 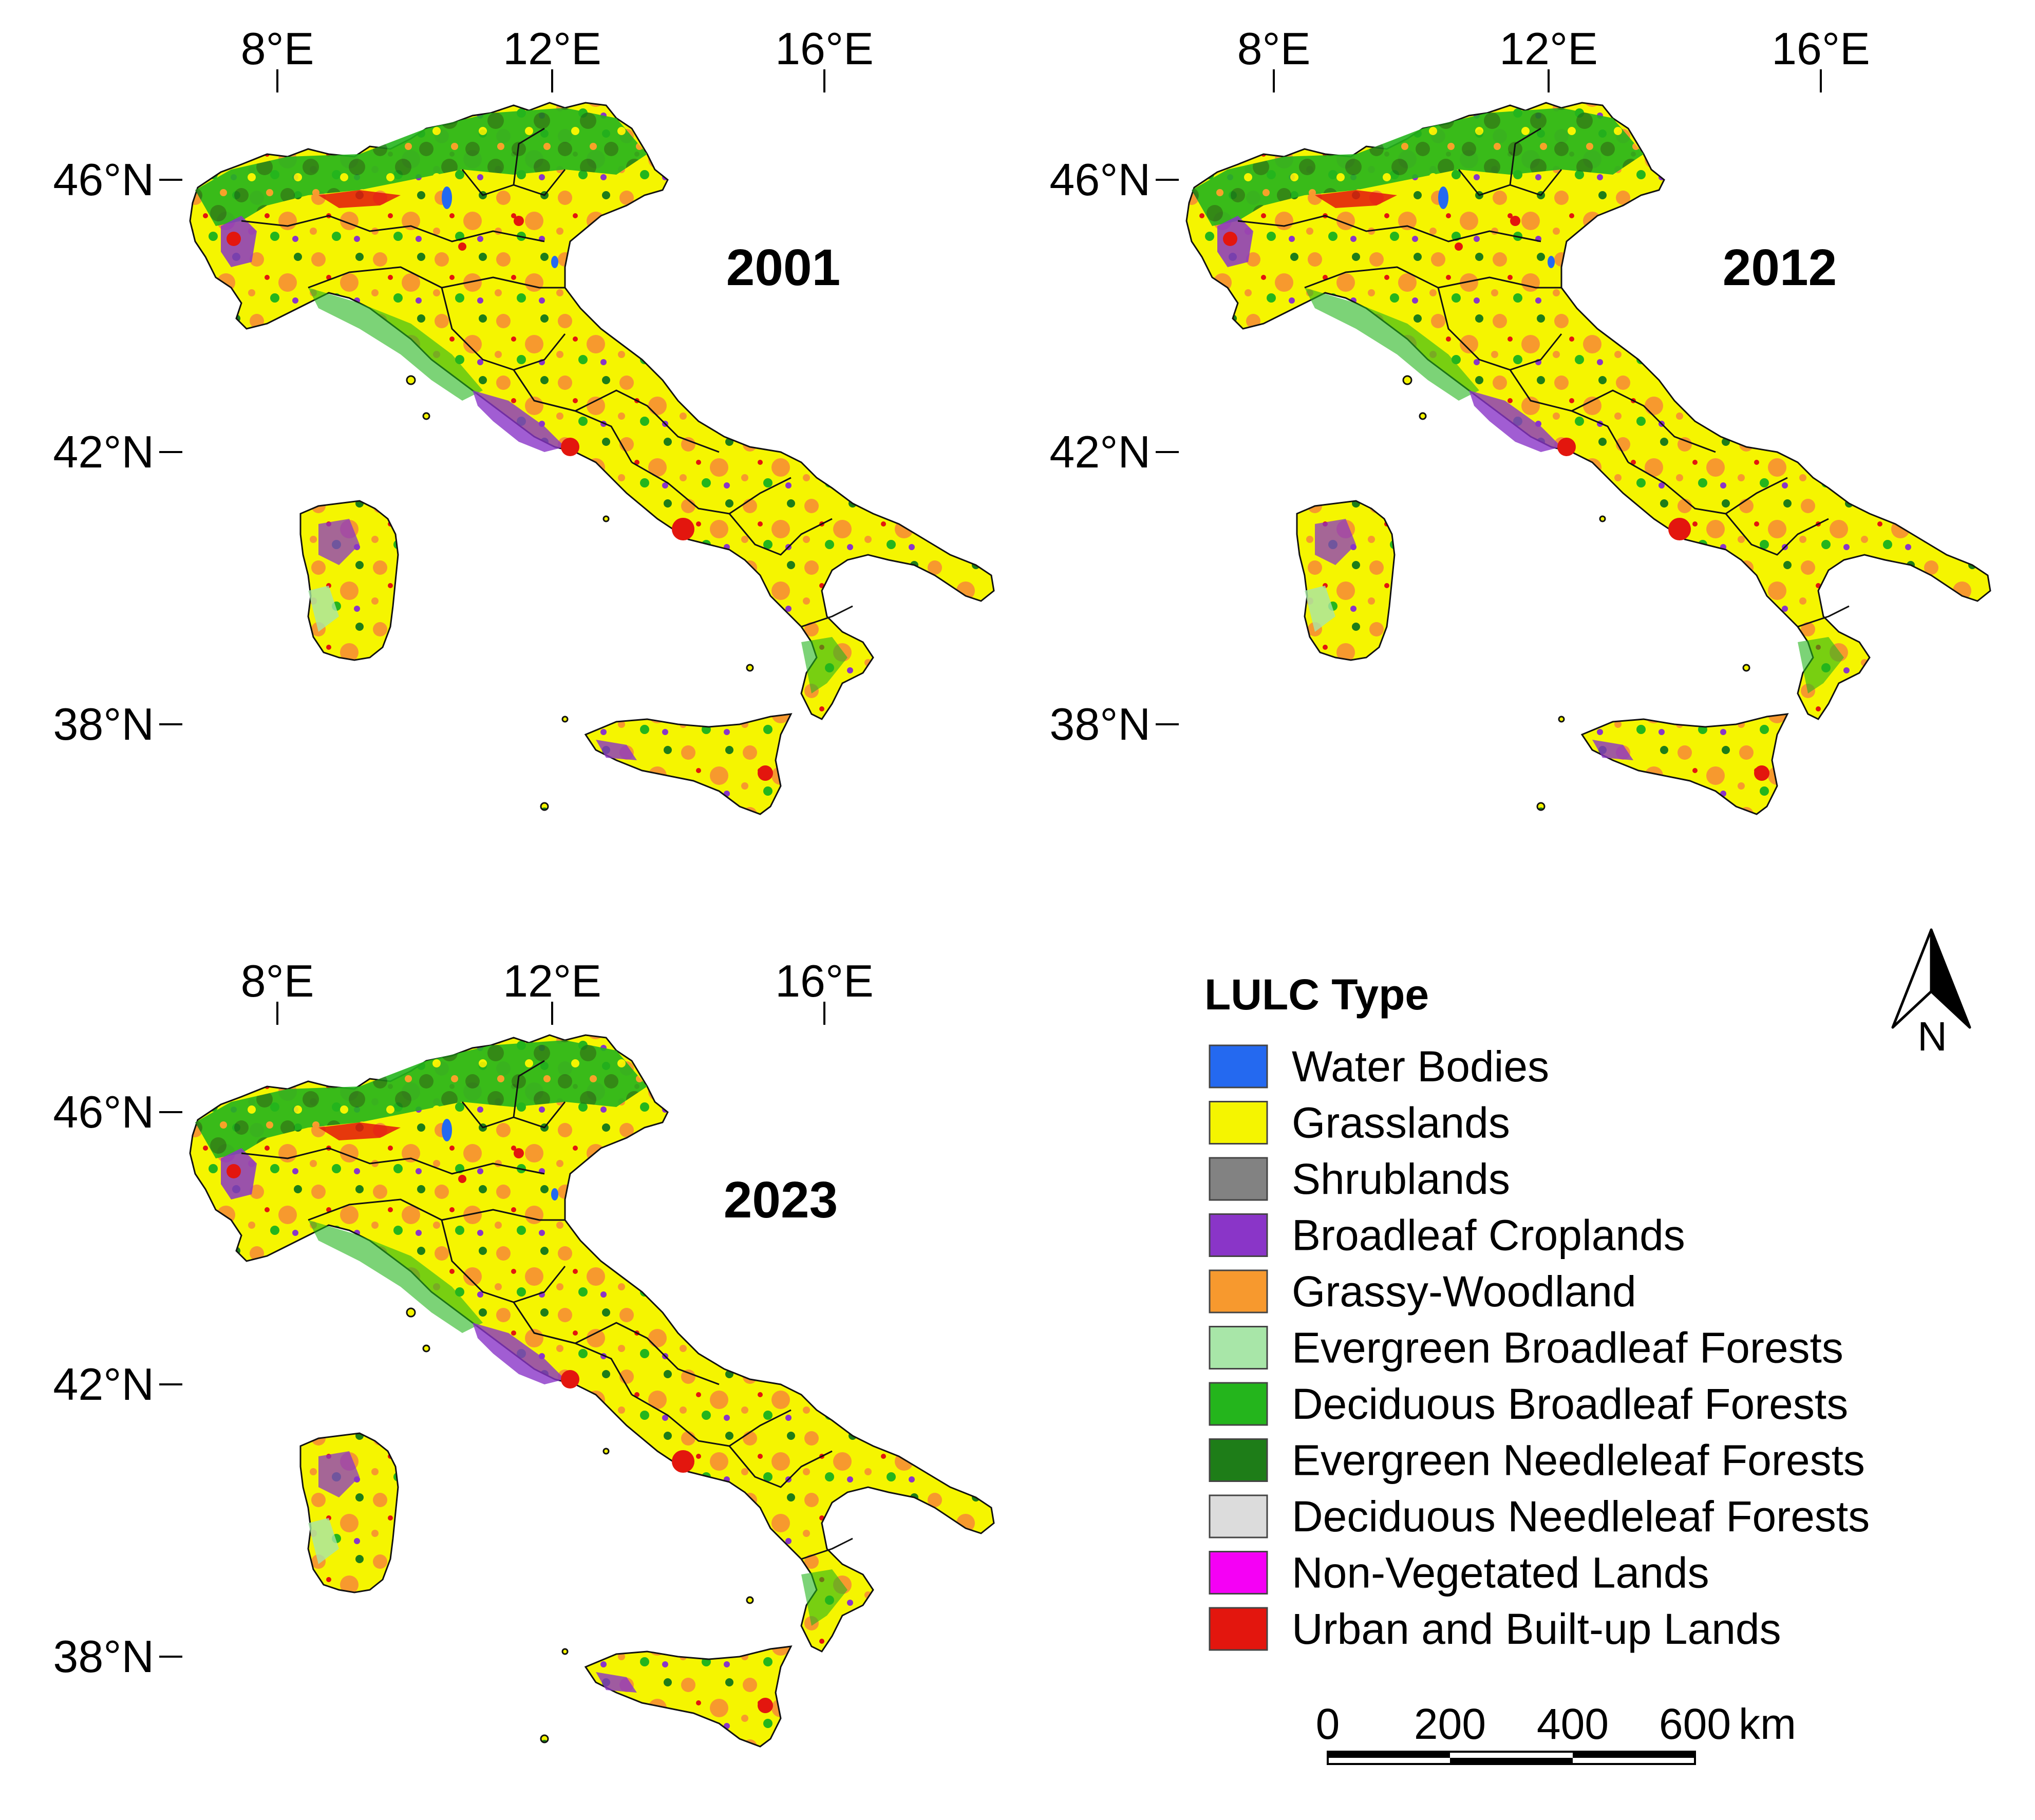 I want to click on north-label: N, so click(x=1932, y=1036).